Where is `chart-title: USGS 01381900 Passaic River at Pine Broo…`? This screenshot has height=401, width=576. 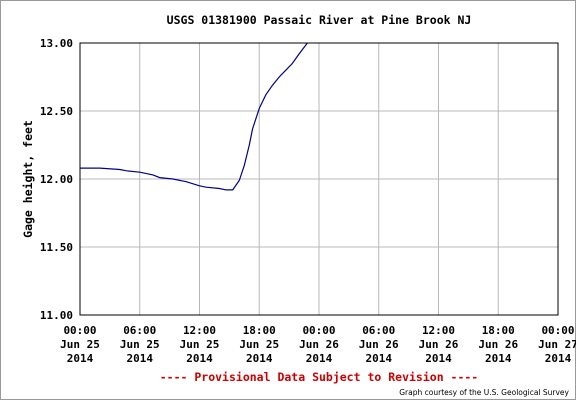
chart-title: USGS 01381900 Passaic River at Pine Broo… is located at coordinates (319, 20).